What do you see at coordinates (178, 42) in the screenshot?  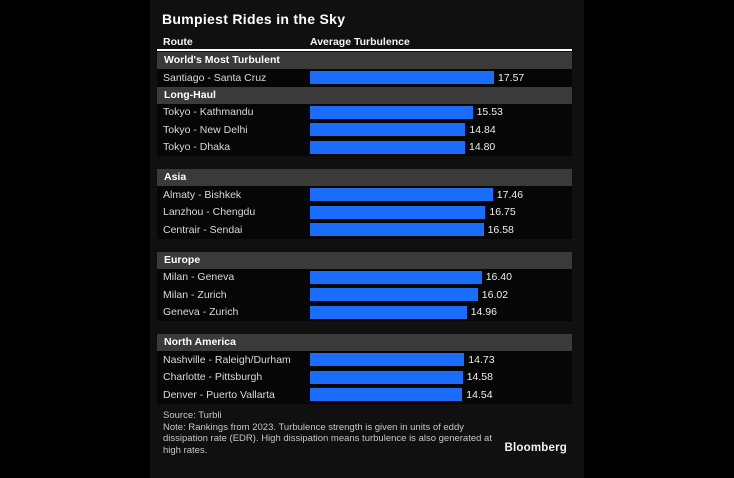 I see `column-header-route: Route` at bounding box center [178, 42].